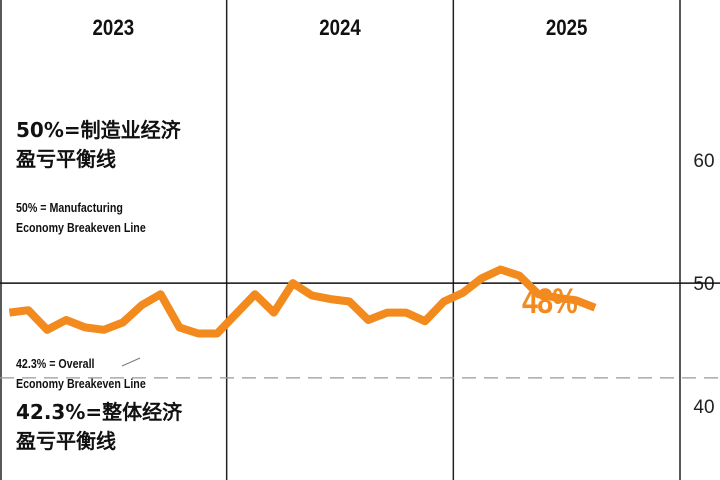  I want to click on year-label: 2024, so click(340, 29).